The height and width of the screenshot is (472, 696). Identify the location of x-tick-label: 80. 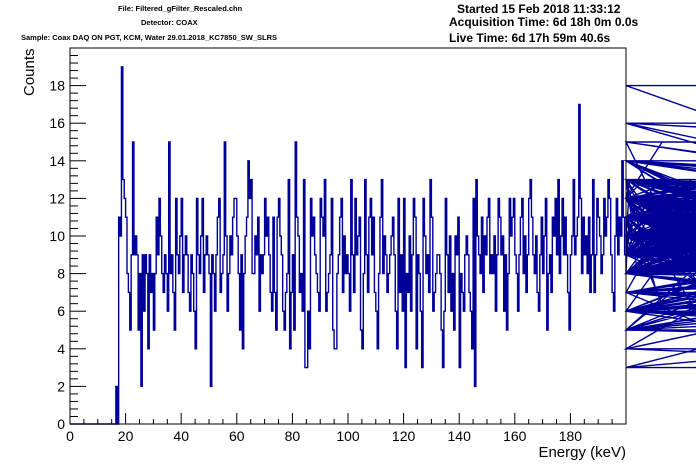
(293, 436).